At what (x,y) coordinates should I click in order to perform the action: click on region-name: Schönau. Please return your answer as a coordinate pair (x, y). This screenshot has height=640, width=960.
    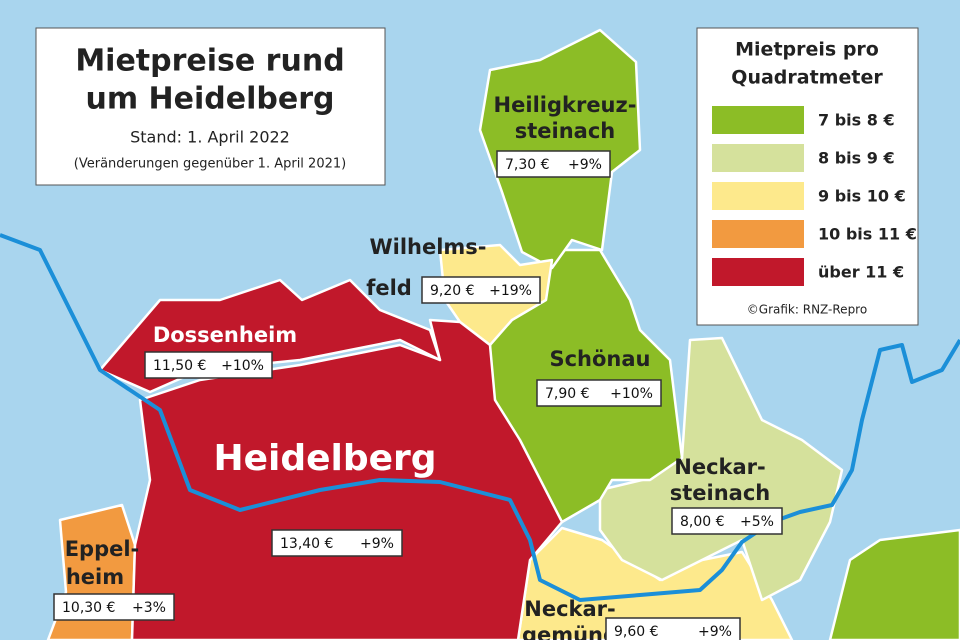
    Looking at the image, I should click on (599, 359).